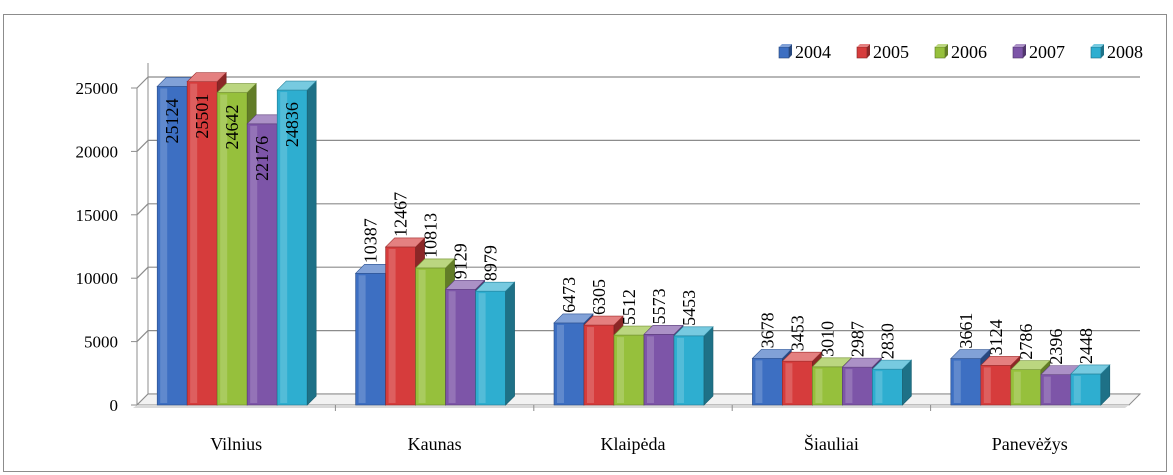 The height and width of the screenshot is (475, 1173). Describe the element at coordinates (262, 158) in the screenshot. I see `data-label: 22176` at that location.